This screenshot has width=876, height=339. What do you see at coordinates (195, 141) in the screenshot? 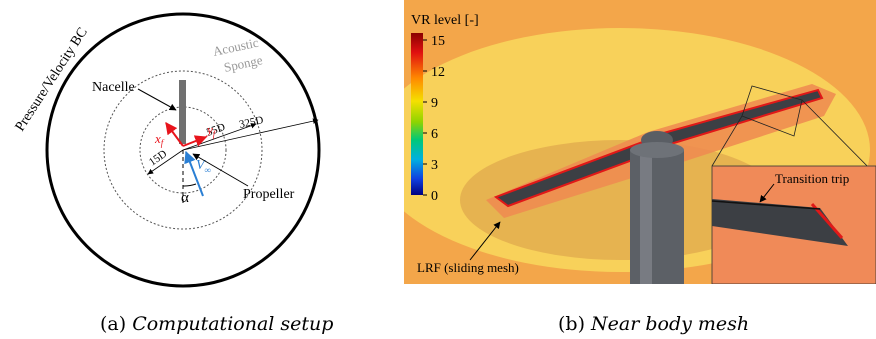
I see `yf-axis-arrow` at bounding box center [195, 141].